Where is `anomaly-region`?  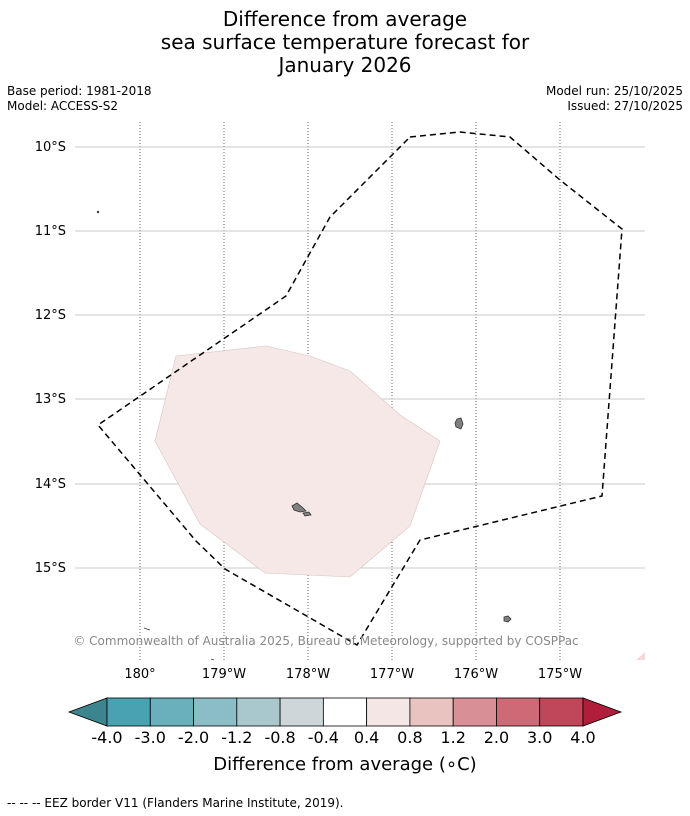
anomaly-region is located at coordinates (297, 461).